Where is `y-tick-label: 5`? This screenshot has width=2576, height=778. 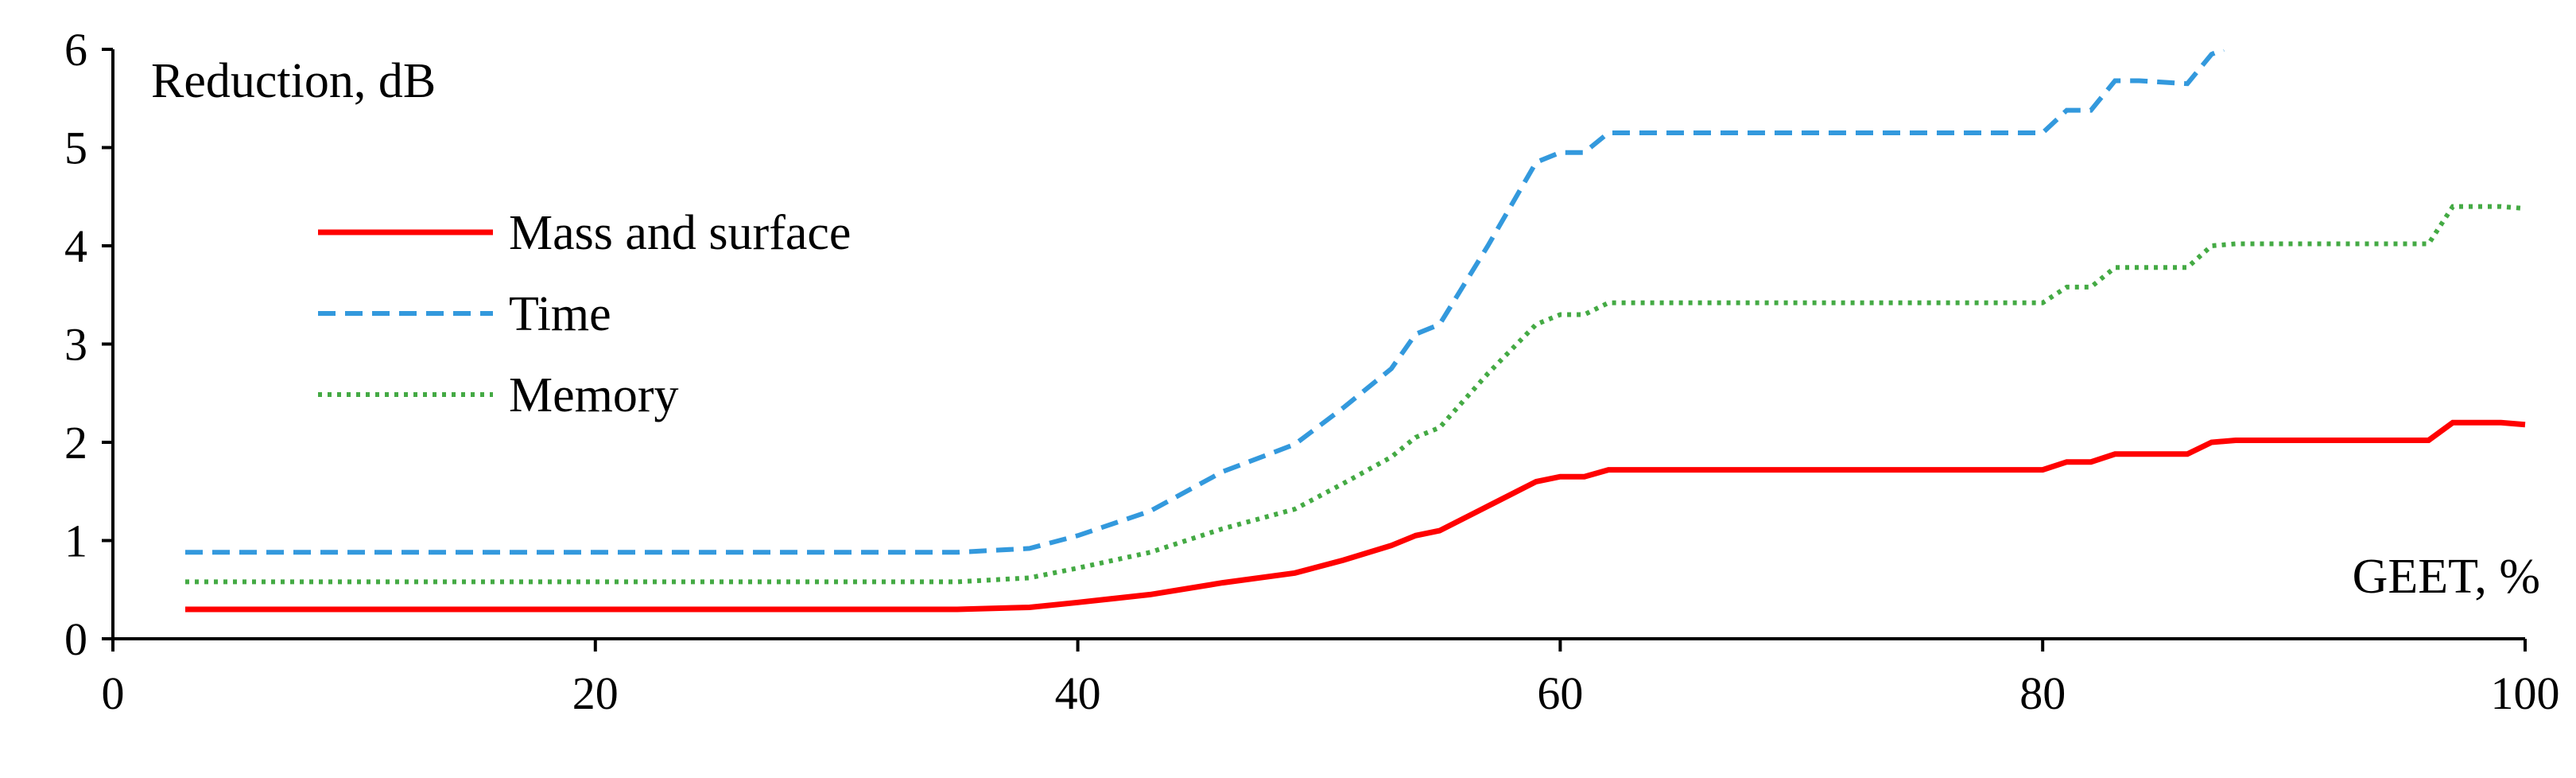
y-tick-label: 5 is located at coordinates (76, 149).